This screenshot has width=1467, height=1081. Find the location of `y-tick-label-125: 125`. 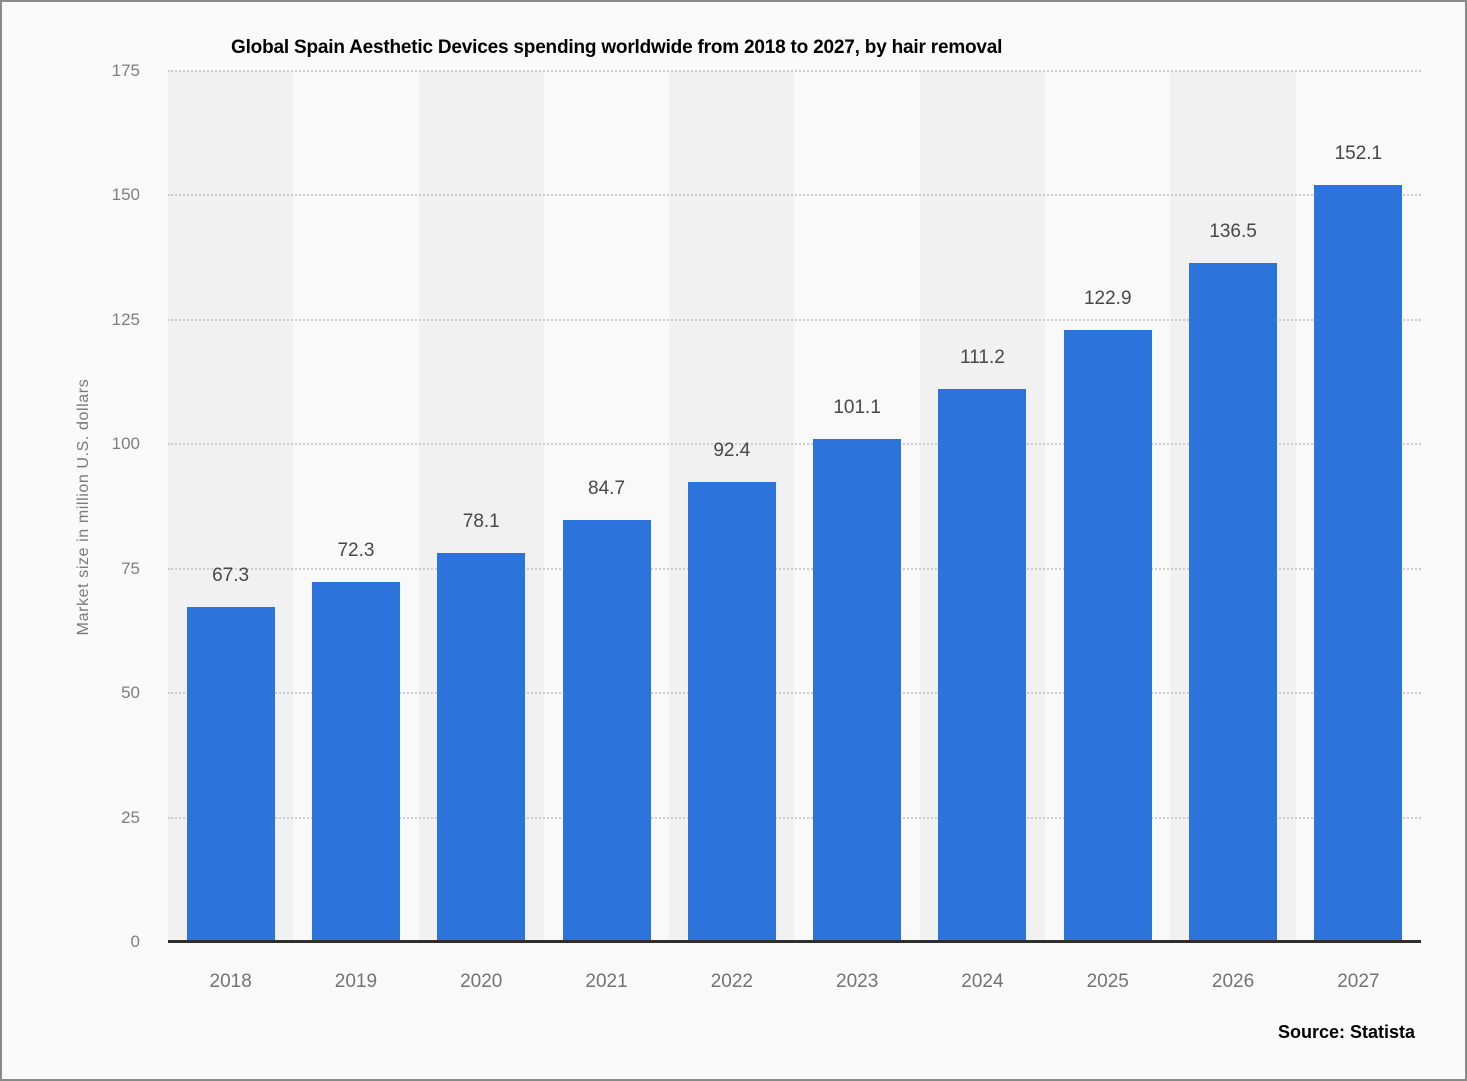

y-tick-label-125: 125 is located at coordinates (125, 319).